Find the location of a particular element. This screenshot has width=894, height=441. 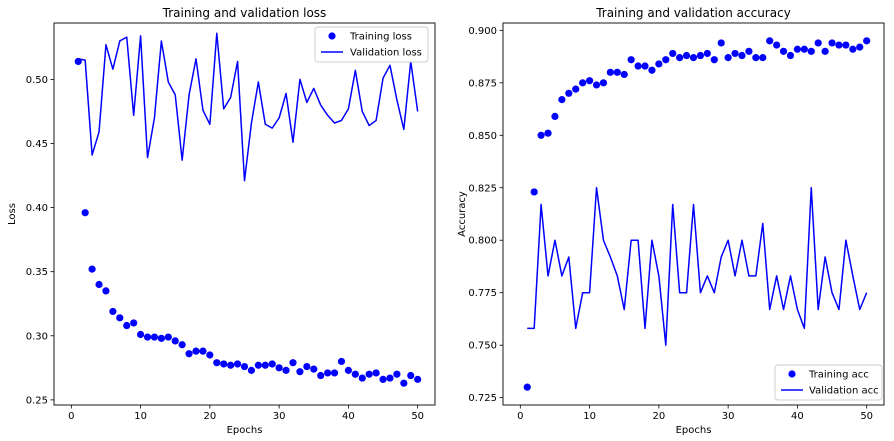

accuracy-y-tick-label: 0.825 is located at coordinates (482, 188).